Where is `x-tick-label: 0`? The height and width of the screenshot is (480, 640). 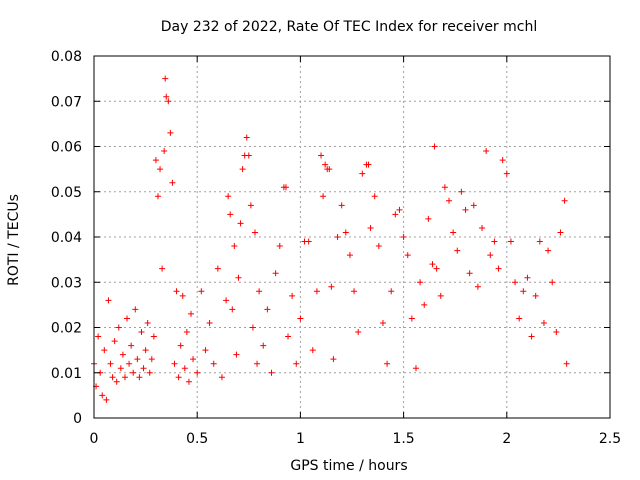 x-tick-label: 0 is located at coordinates (94, 439).